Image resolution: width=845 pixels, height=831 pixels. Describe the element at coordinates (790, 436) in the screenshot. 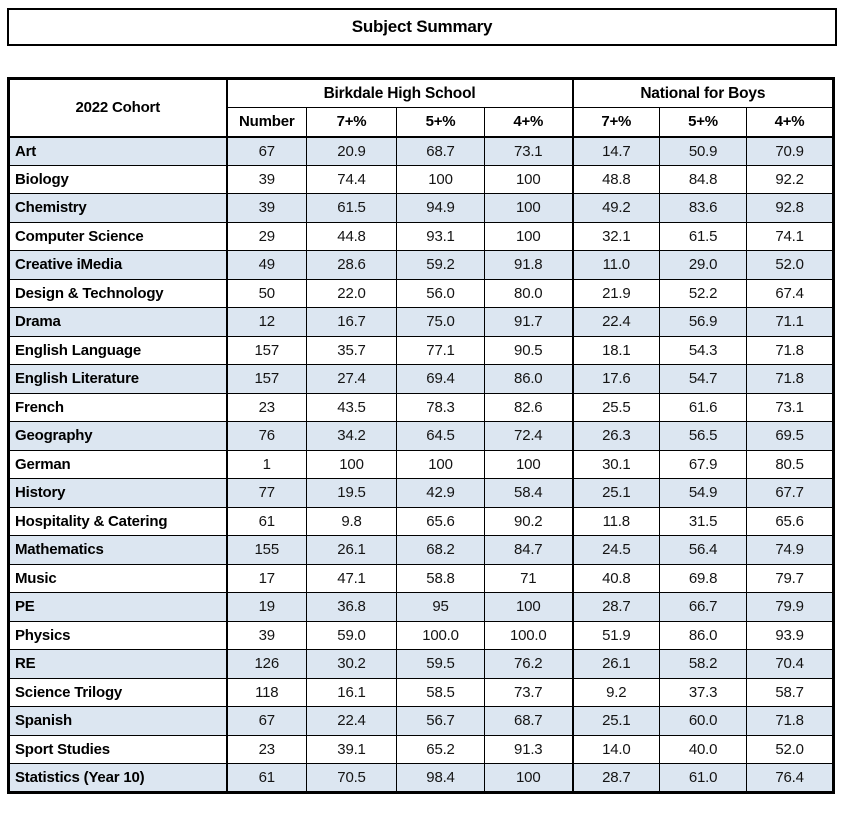

I see `national-4plus-cell: 69.5` at that location.